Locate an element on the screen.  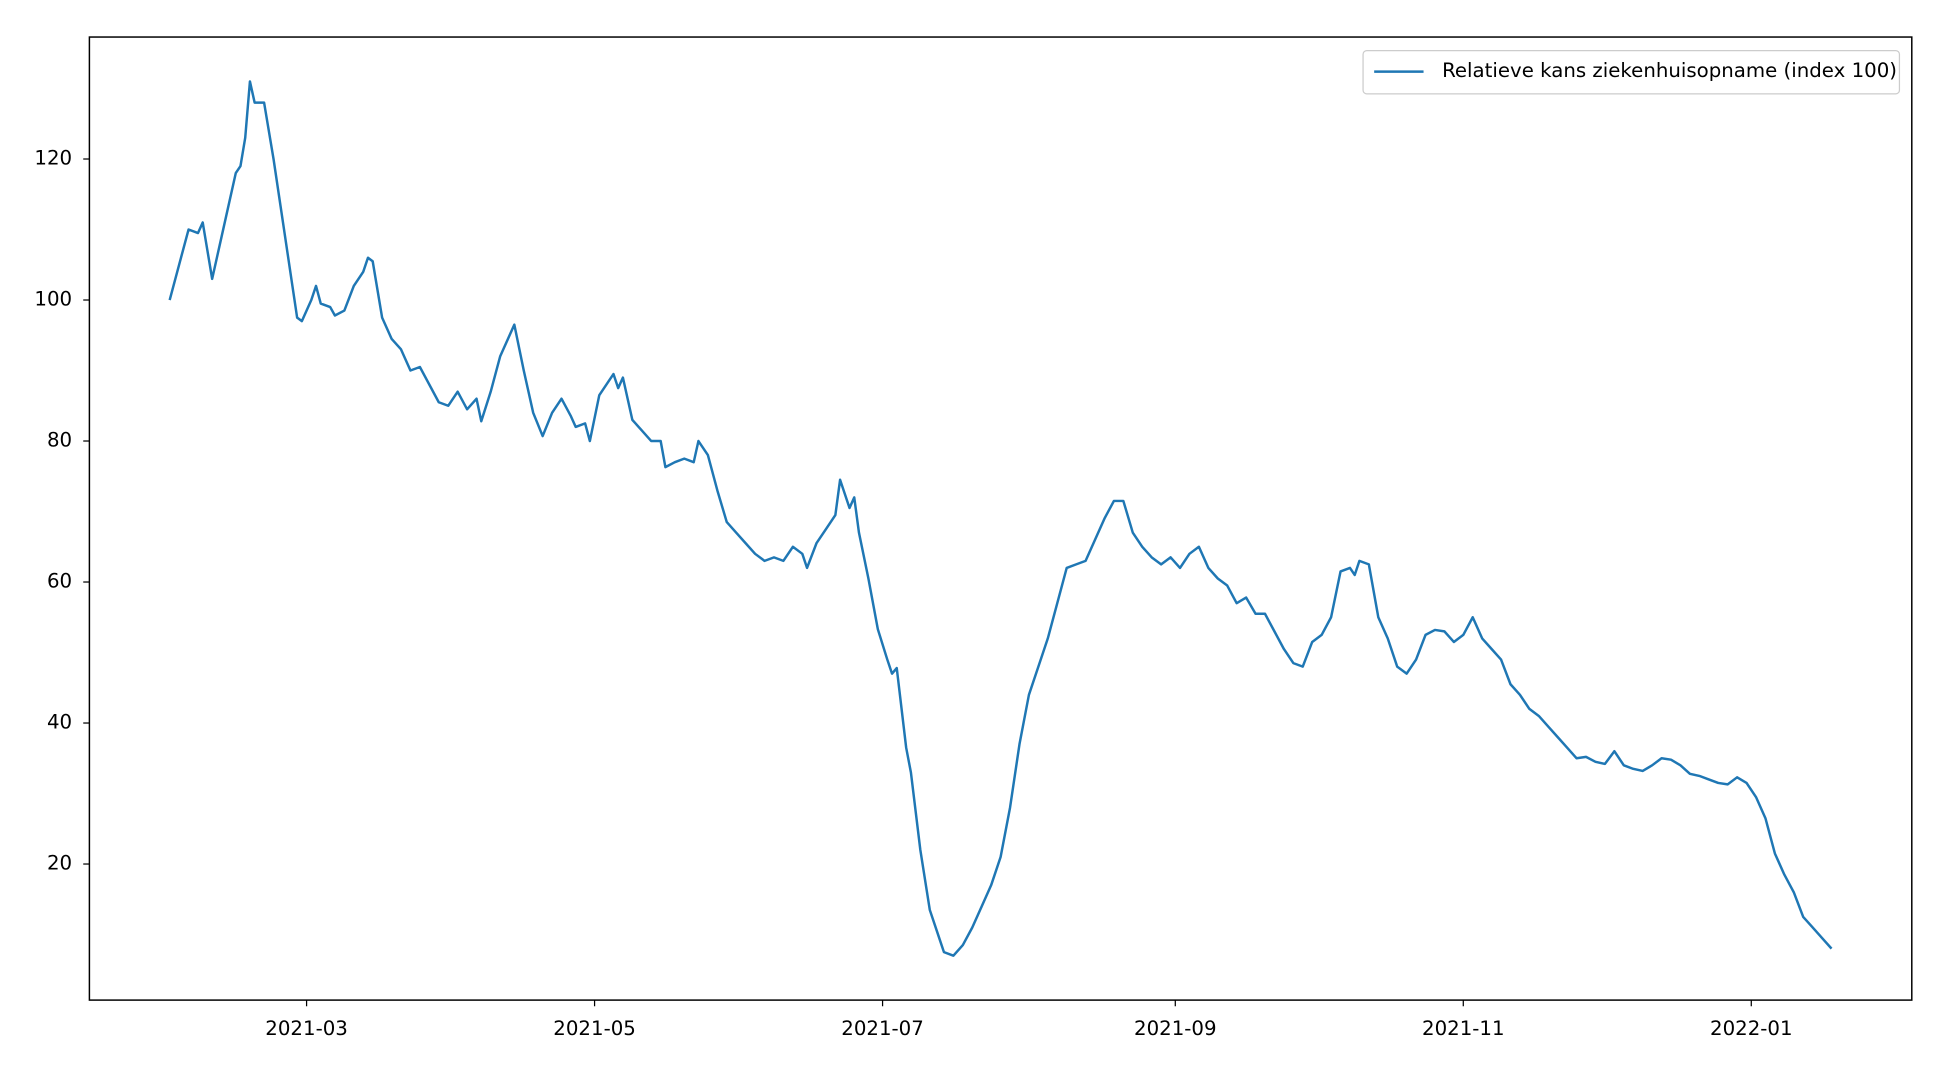
y-tick-label: 20 is located at coordinates (59, 863).